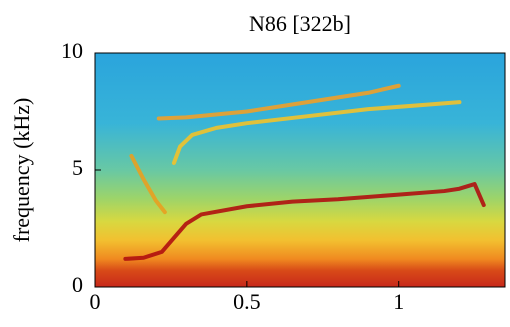 The height and width of the screenshot is (327, 510). What do you see at coordinates (95, 301) in the screenshot?
I see `x-tick-label: 0` at bounding box center [95, 301].